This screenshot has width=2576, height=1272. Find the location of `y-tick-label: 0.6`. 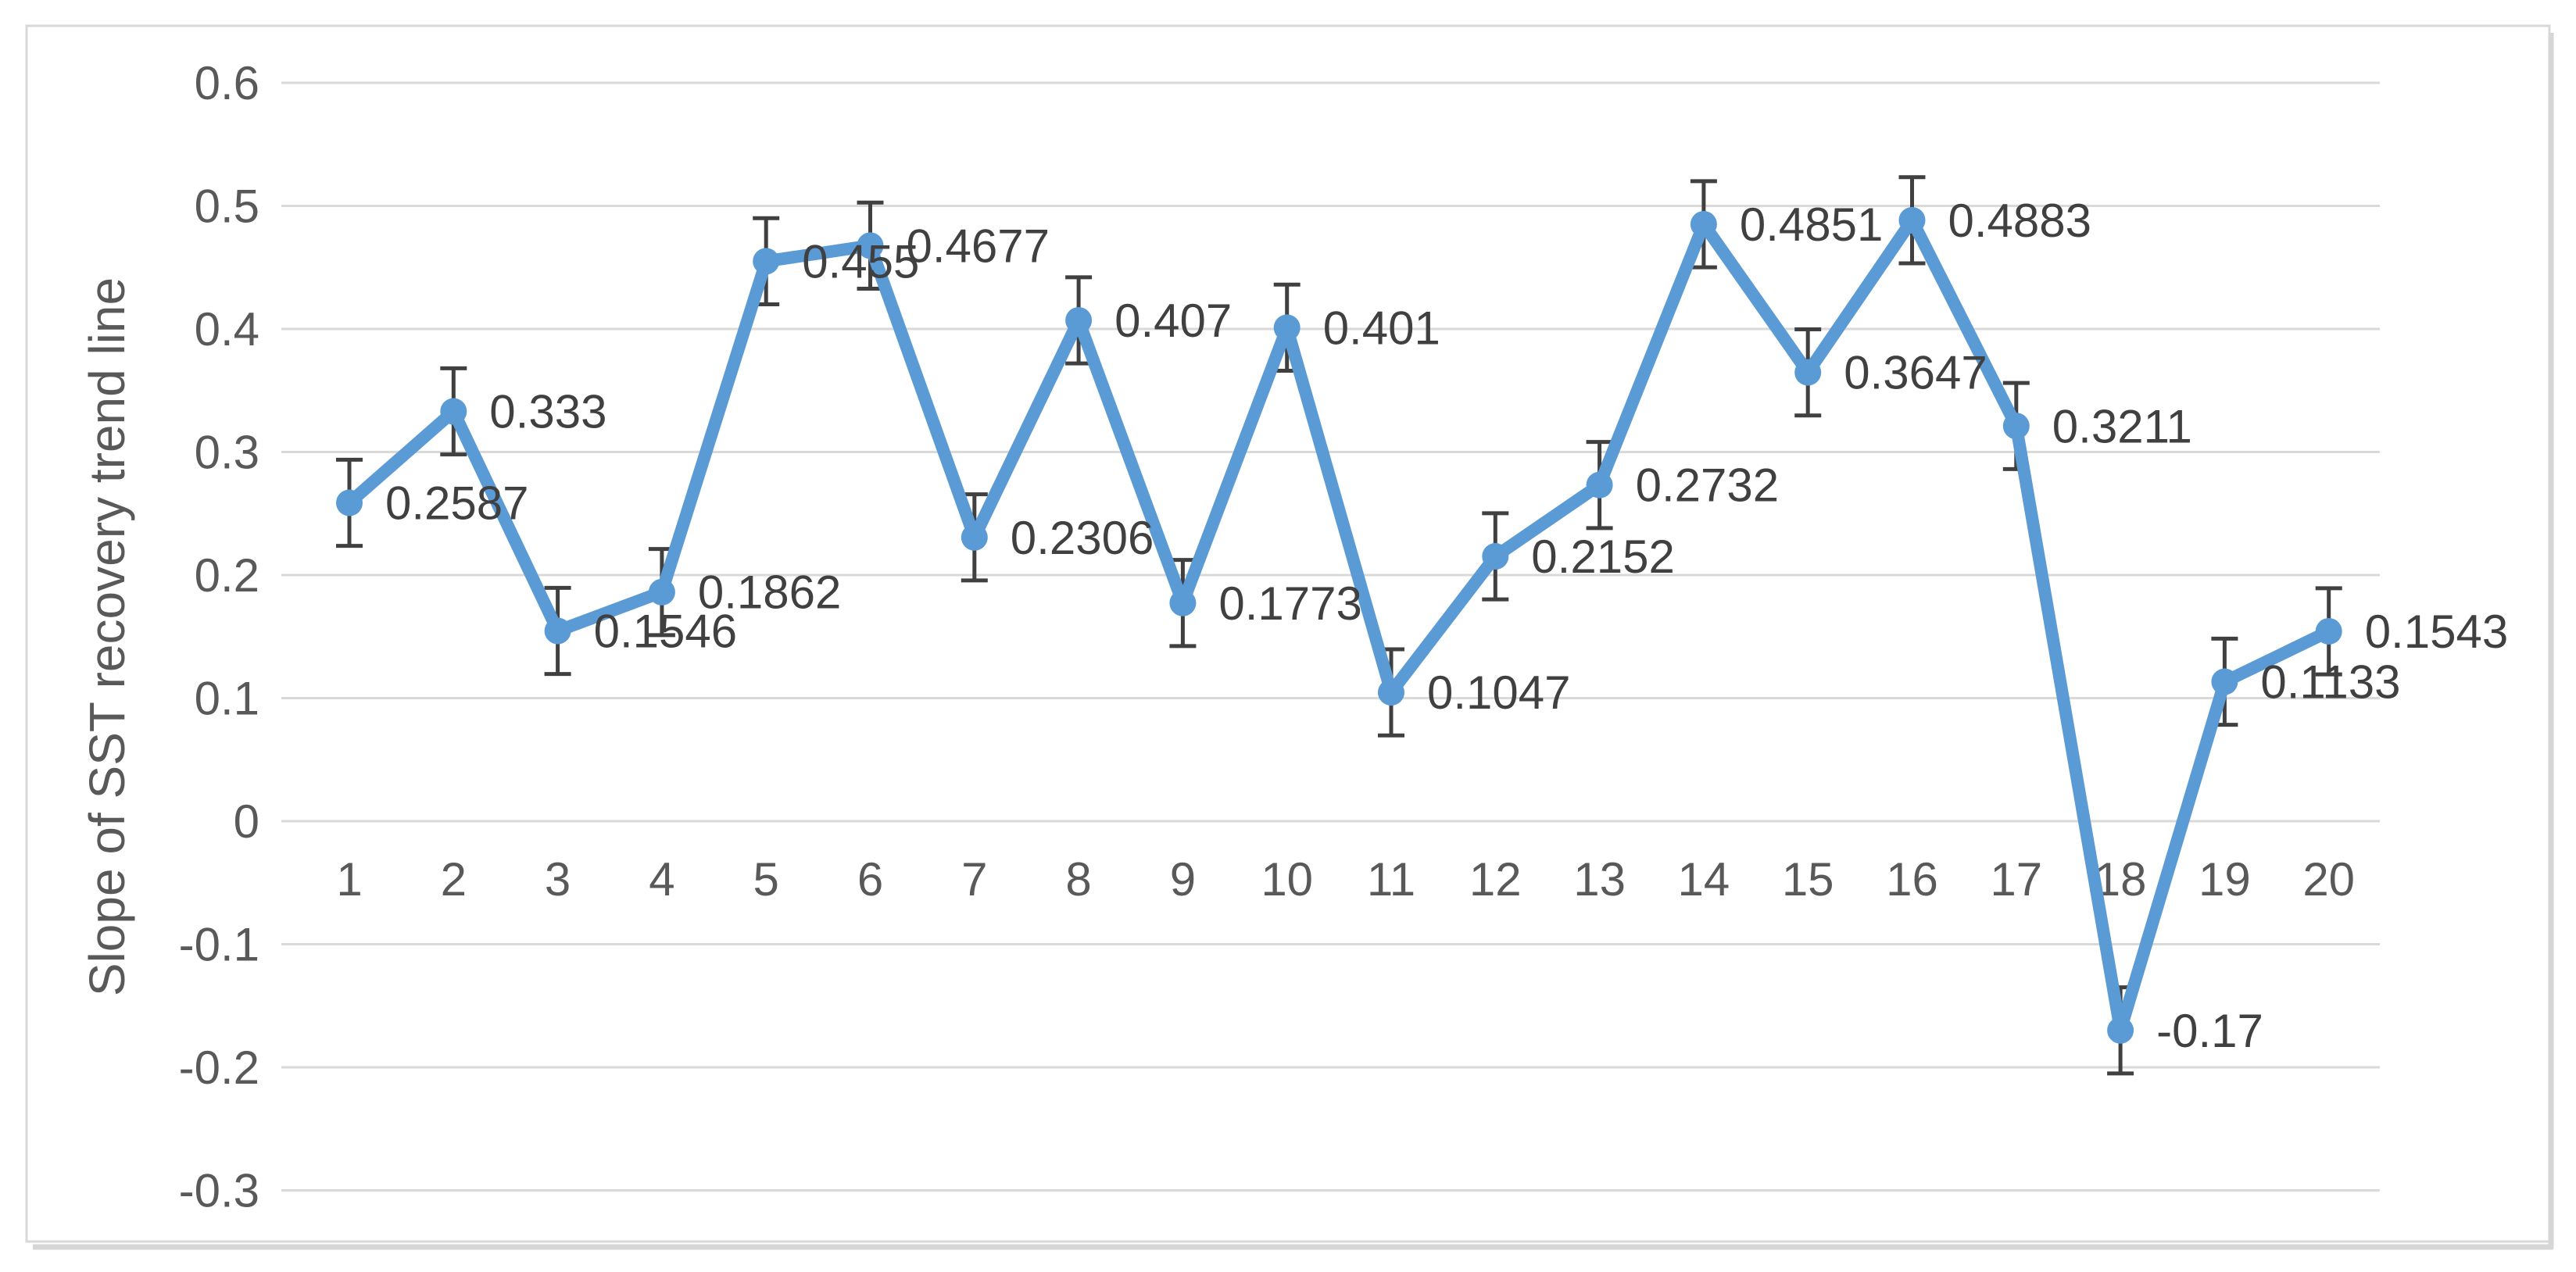

y-tick-label: 0.6 is located at coordinates (227, 83).